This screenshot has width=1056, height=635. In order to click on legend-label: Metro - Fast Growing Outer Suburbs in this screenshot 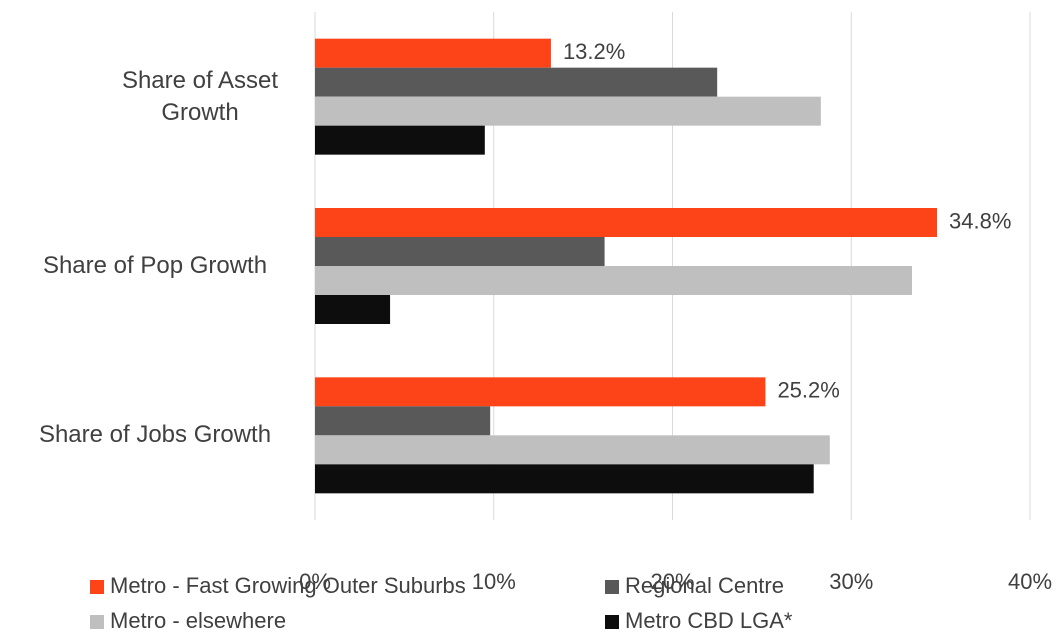, I will do `click(288, 585)`.